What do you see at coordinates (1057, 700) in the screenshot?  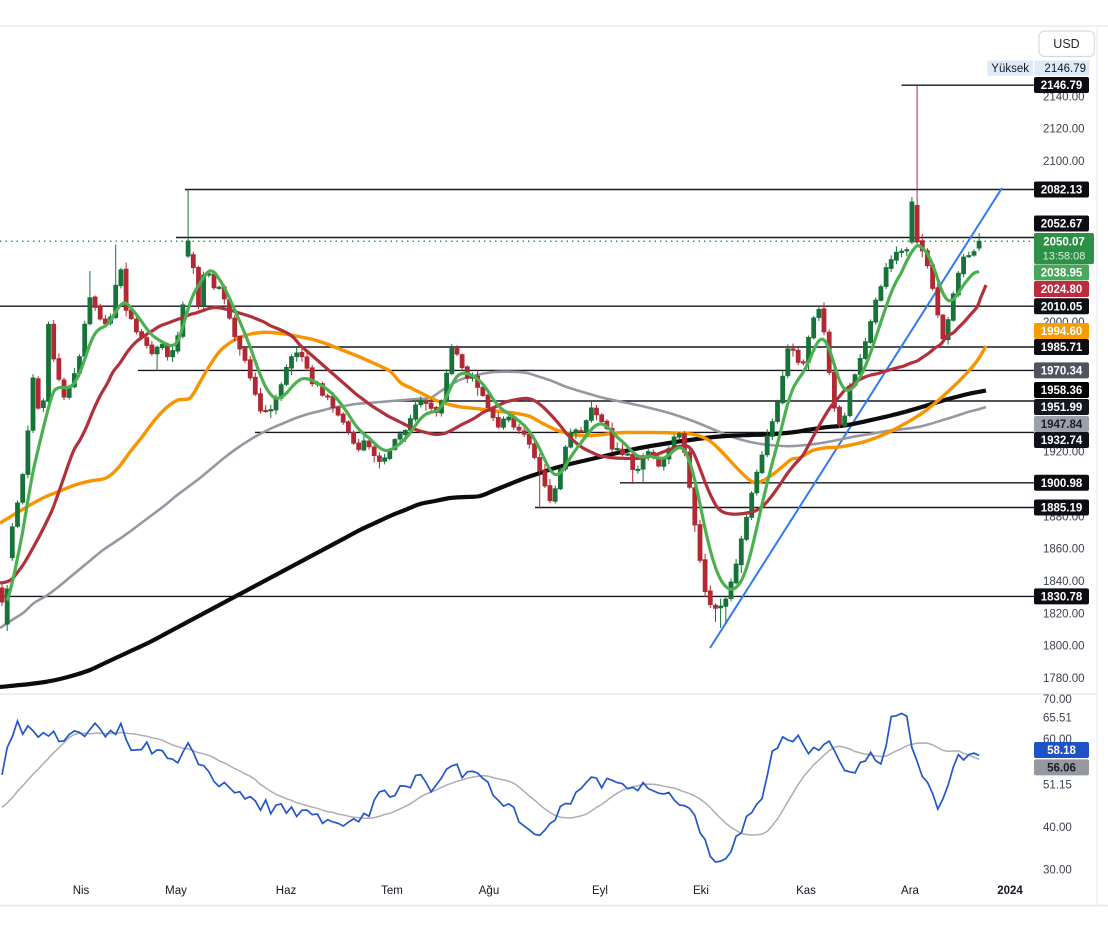 I see `svg-text: 70.00` at bounding box center [1057, 700].